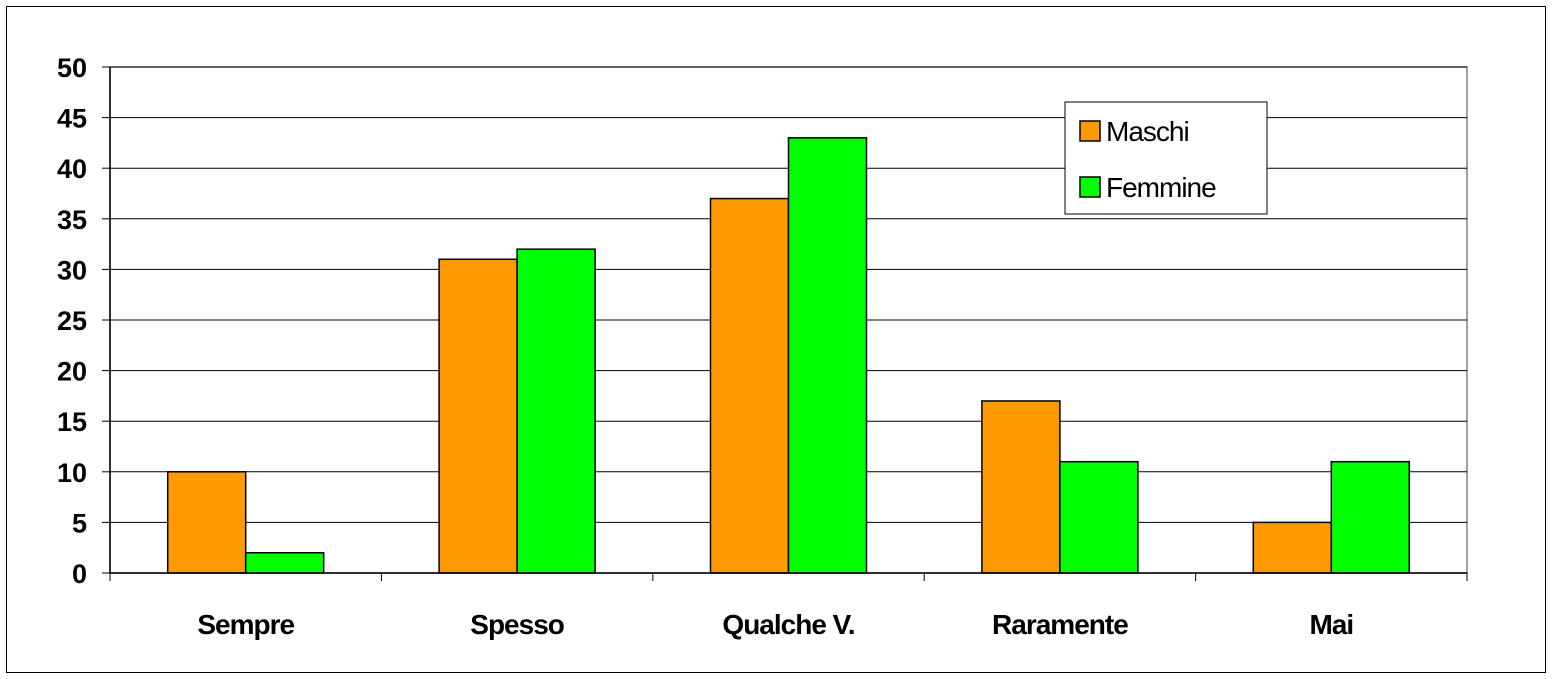  Describe the element at coordinates (1161, 187) in the screenshot. I see `legend-label-femmine: Femmine` at that location.